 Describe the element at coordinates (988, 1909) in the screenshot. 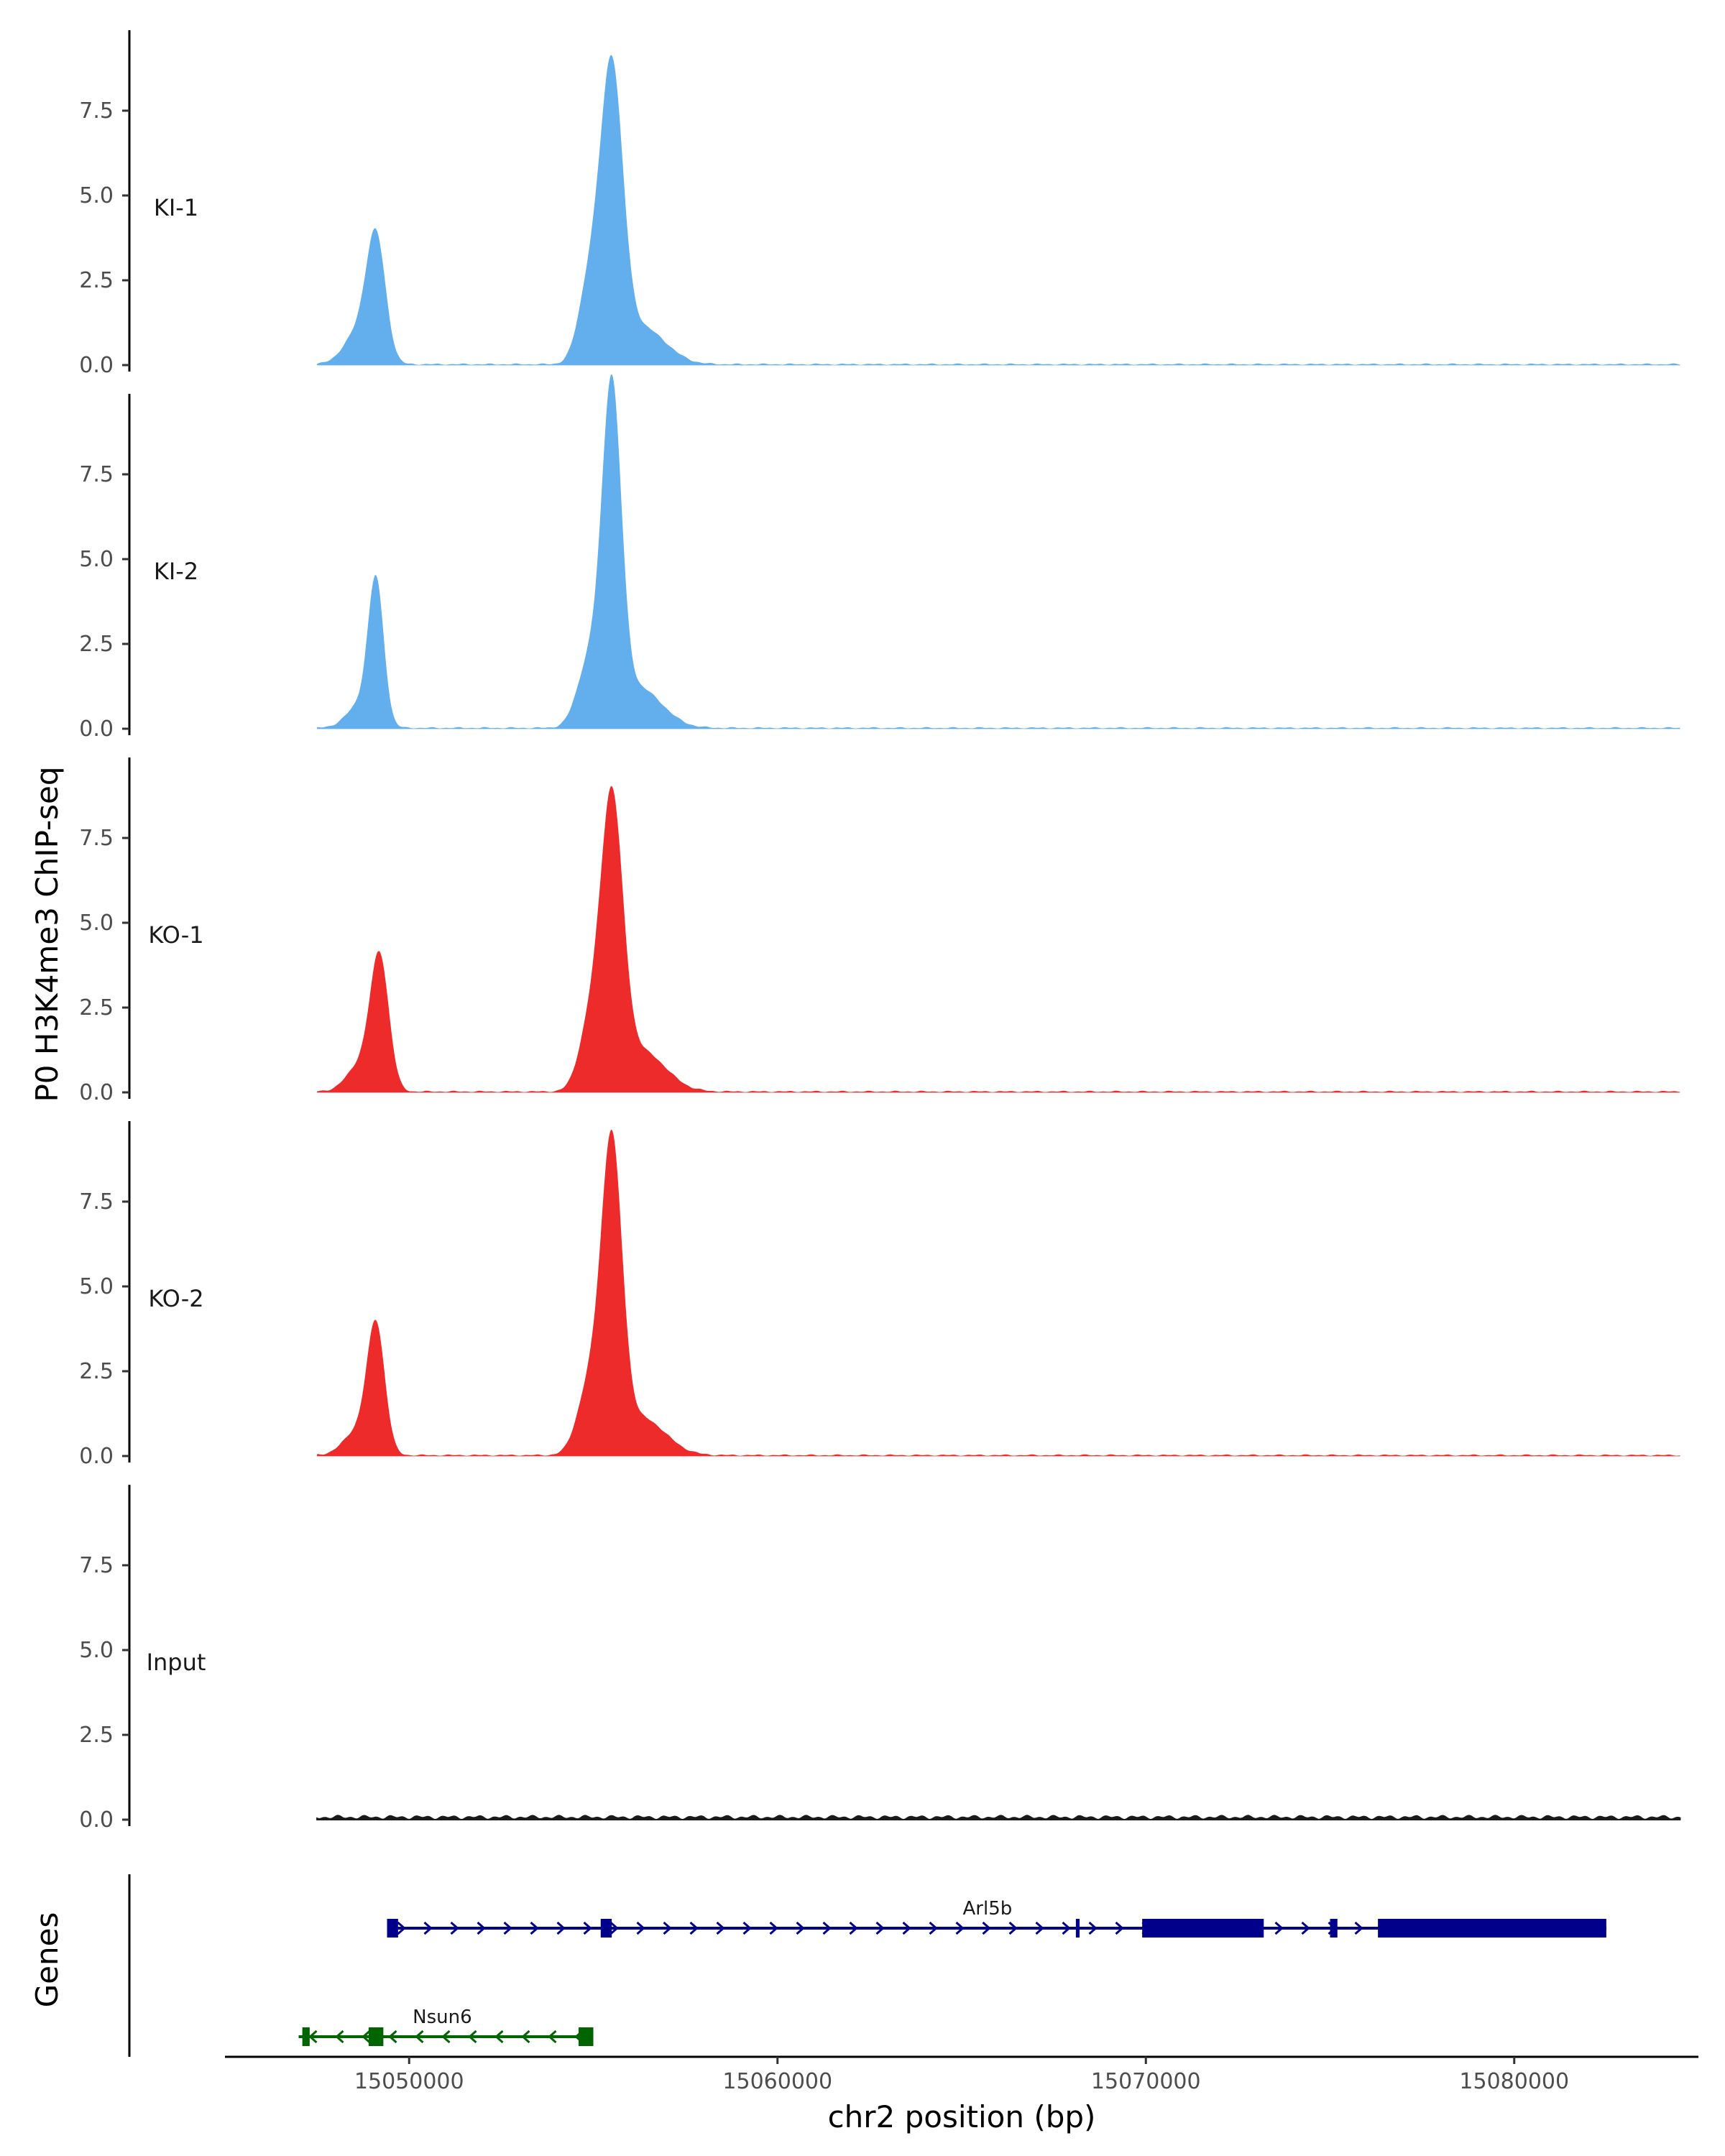

I see `gene-name-label: Arl5b` at that location.